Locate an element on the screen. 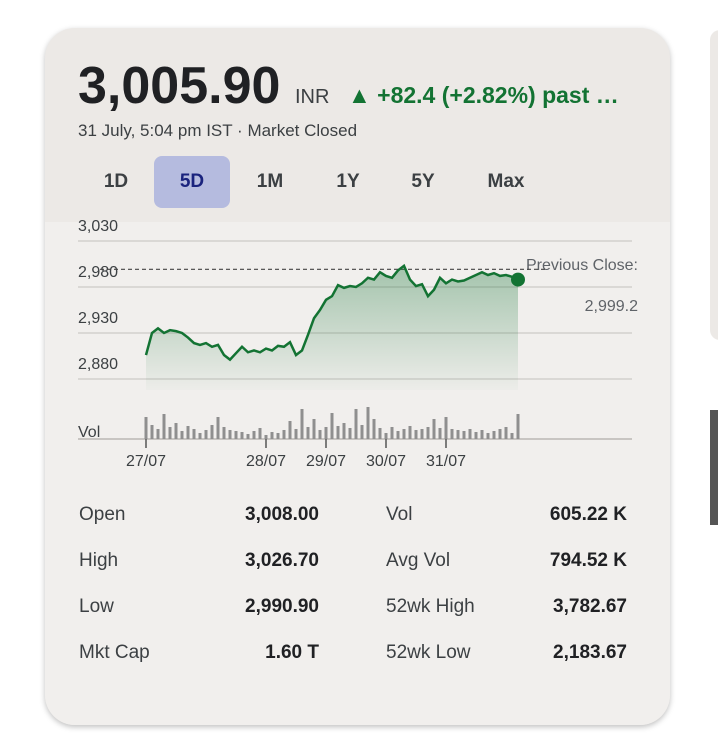  price-area is located at coordinates (332, 327).